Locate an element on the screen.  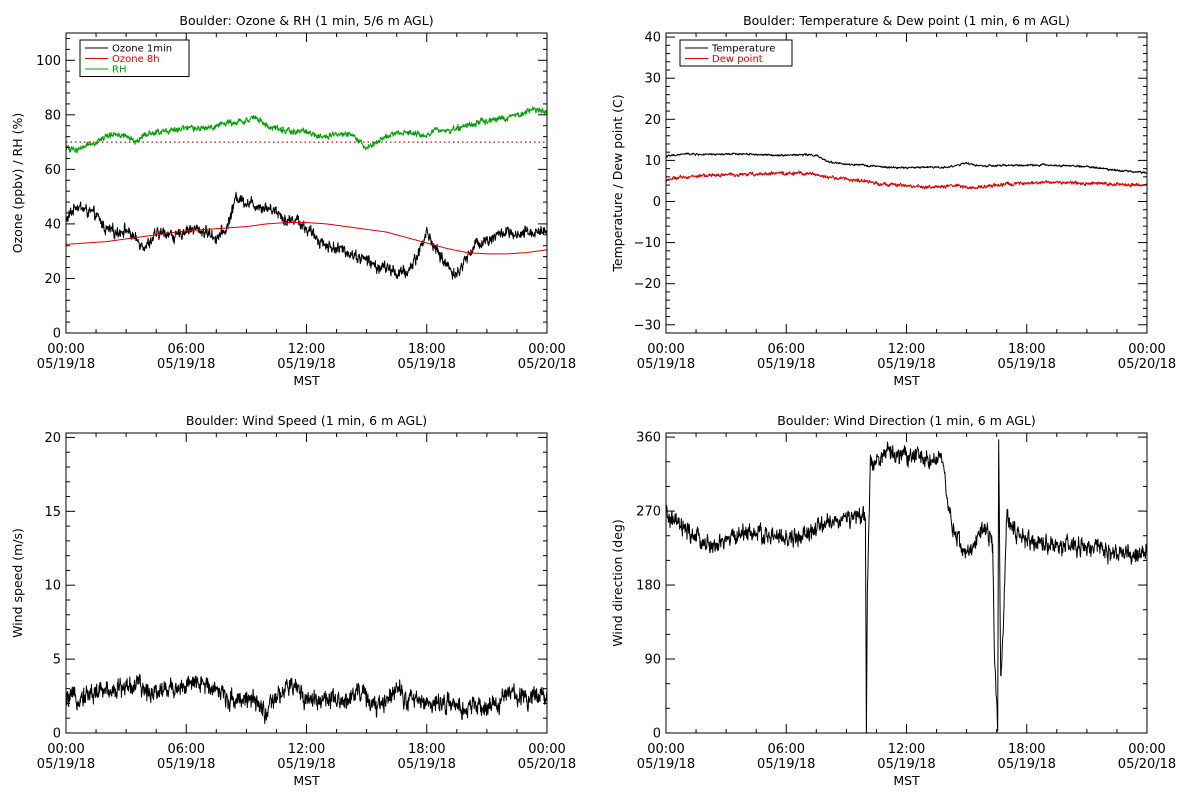
y-tick-label: 90 is located at coordinates (652, 660).